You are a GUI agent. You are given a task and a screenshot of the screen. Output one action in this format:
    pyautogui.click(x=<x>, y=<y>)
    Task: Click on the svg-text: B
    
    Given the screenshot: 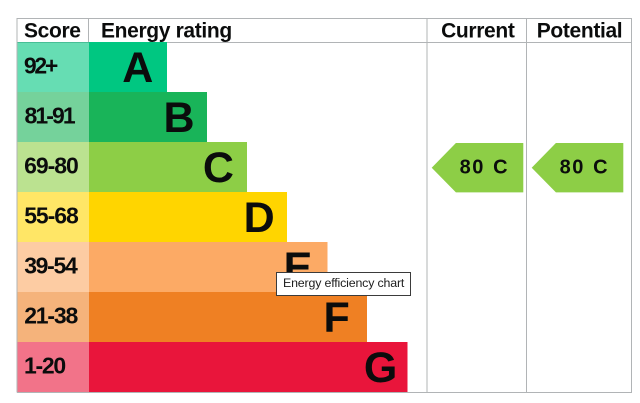 What is the action you would take?
    pyautogui.click(x=178, y=118)
    